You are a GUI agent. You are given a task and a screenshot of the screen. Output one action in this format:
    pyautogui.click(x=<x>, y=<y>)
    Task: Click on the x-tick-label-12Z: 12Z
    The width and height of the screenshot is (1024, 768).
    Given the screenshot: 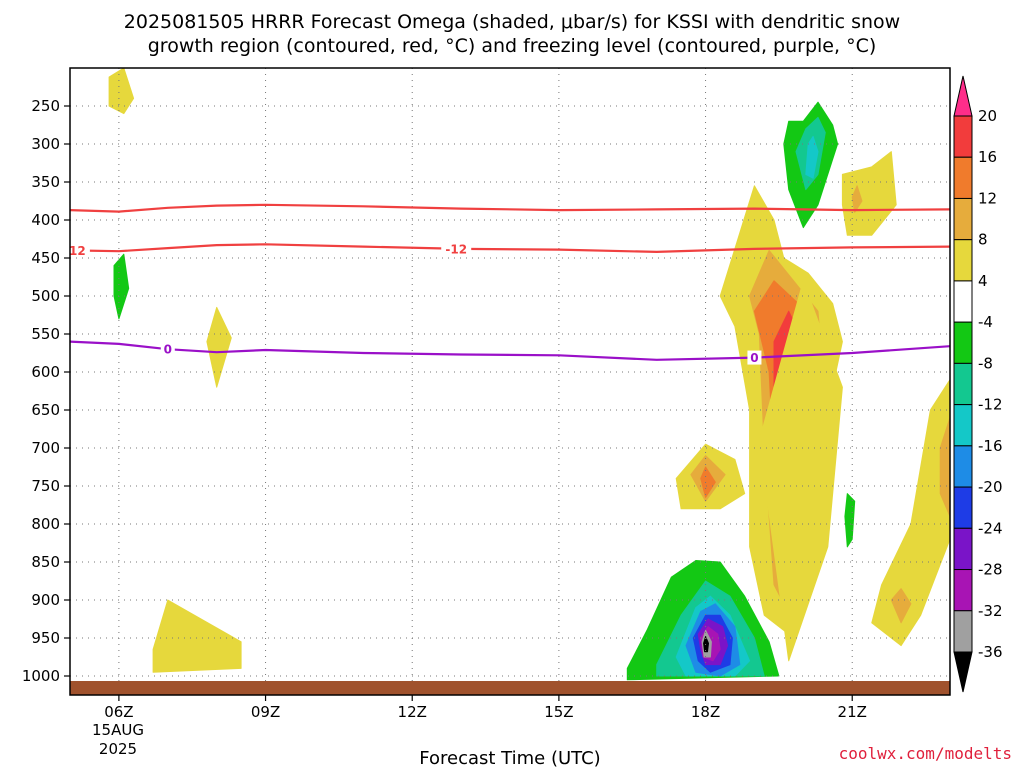 What is the action you would take?
    pyautogui.click(x=412, y=712)
    